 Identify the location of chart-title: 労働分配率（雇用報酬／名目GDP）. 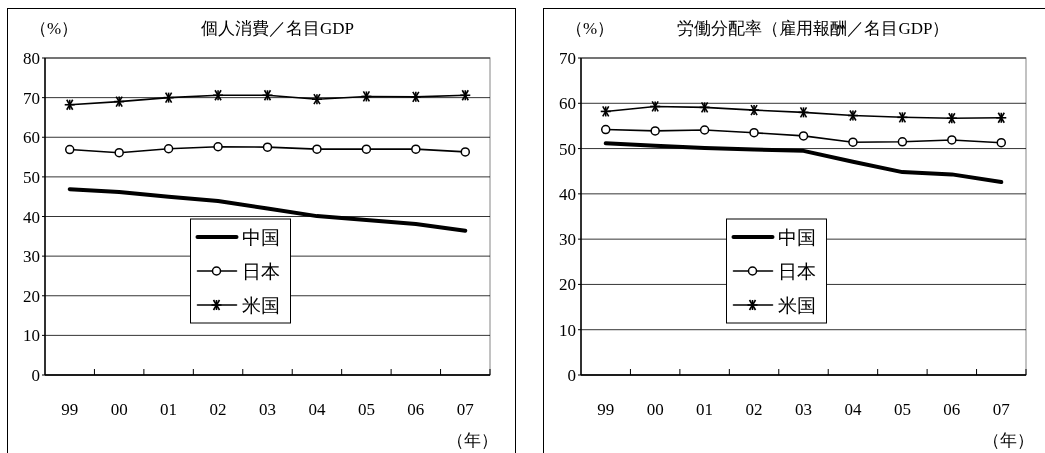
(813, 28).